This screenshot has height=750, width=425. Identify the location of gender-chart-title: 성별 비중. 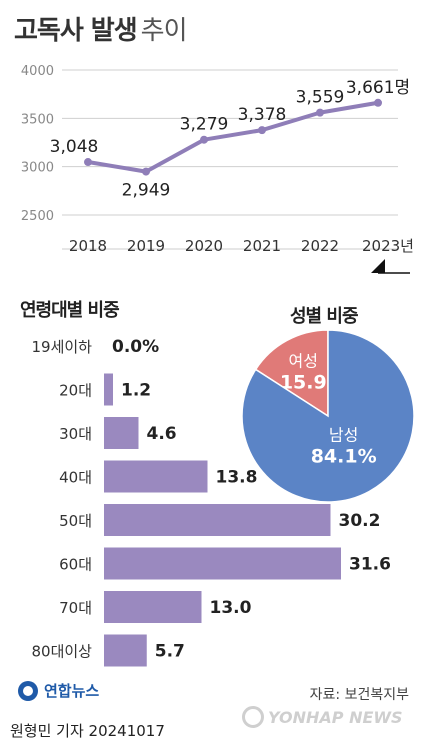
(324, 316).